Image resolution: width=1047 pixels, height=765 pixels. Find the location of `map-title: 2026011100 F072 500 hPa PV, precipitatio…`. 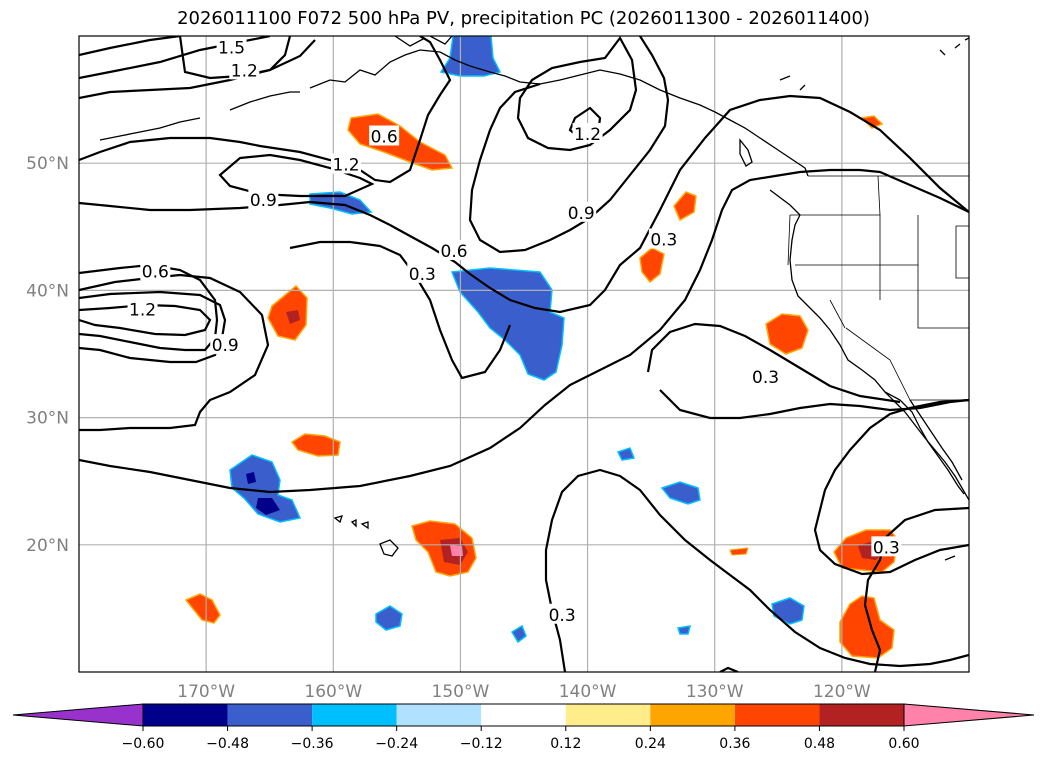

map-title: 2026011100 F072 500 hPa PV, precipitatio… is located at coordinates (523, 18).